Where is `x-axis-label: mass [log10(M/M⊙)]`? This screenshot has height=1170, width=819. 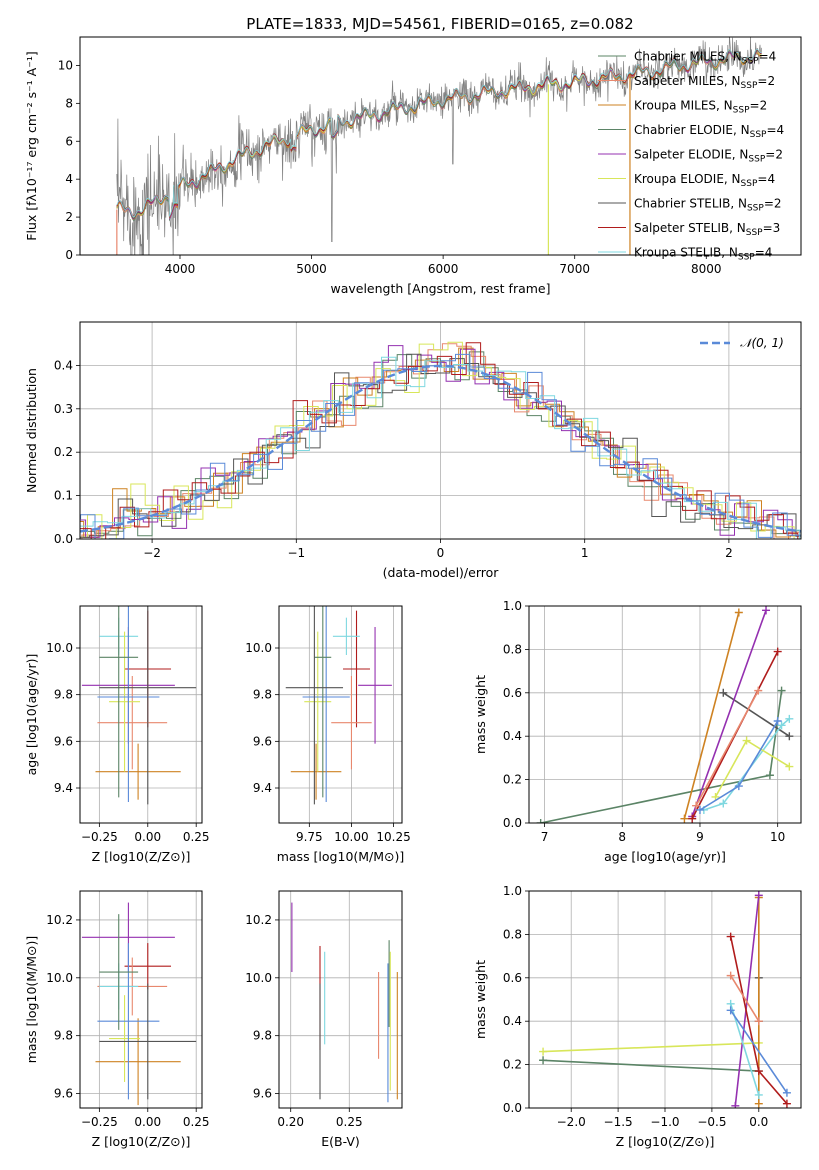
x-axis-label: mass [log10(M/M⊙)] is located at coordinates (341, 856).